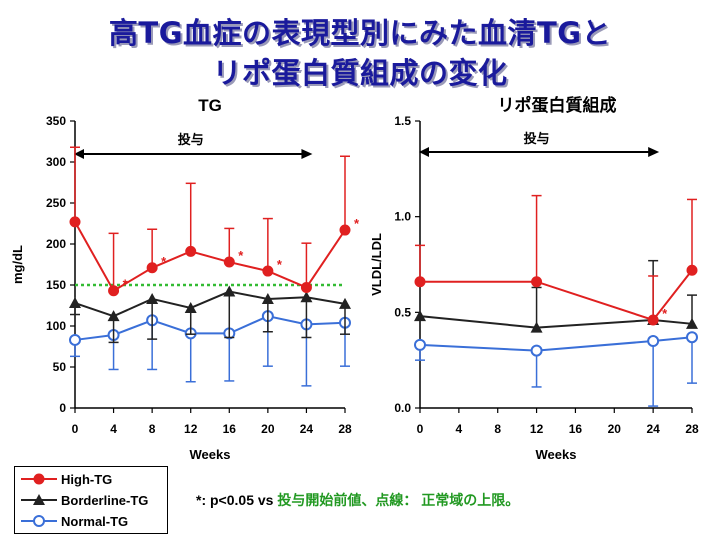  I want to click on chart2-x-tick-label: 24, so click(653, 429).